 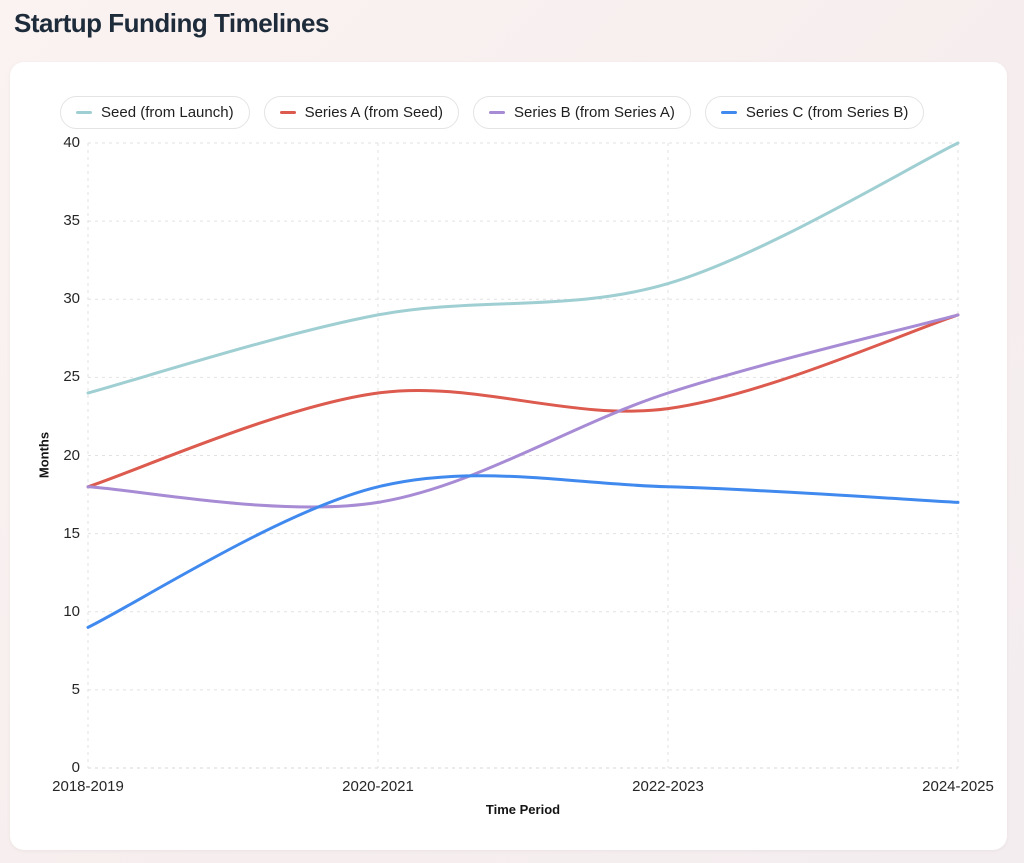 What do you see at coordinates (523, 809) in the screenshot?
I see `x-axis-title: Time Period` at bounding box center [523, 809].